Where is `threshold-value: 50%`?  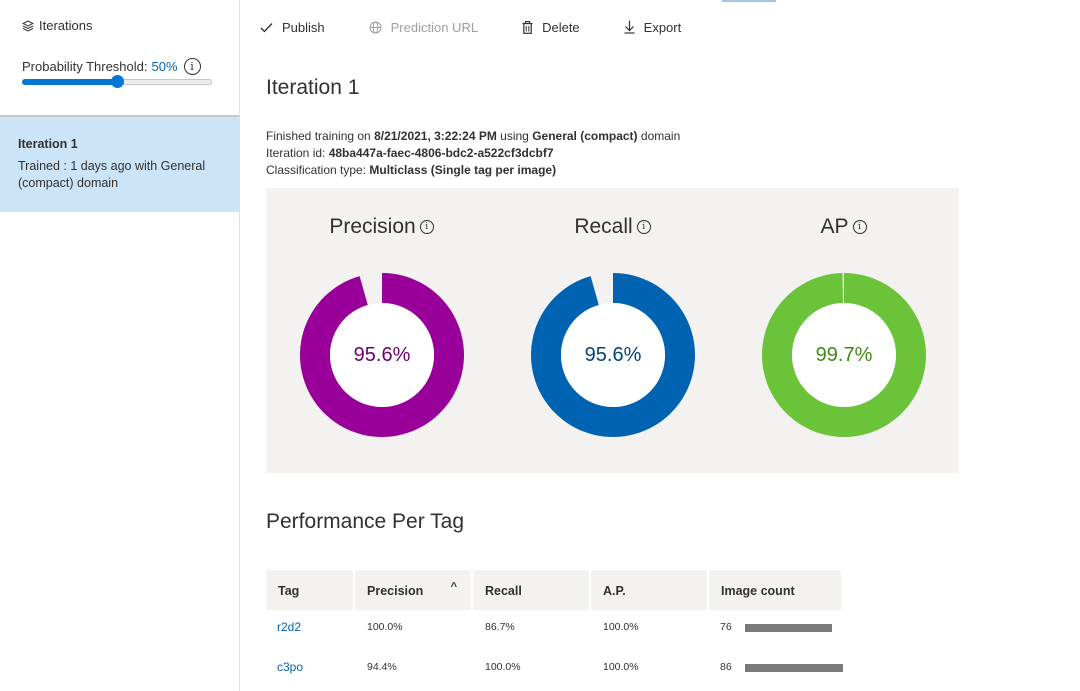
threshold-value: 50% is located at coordinates (164, 66).